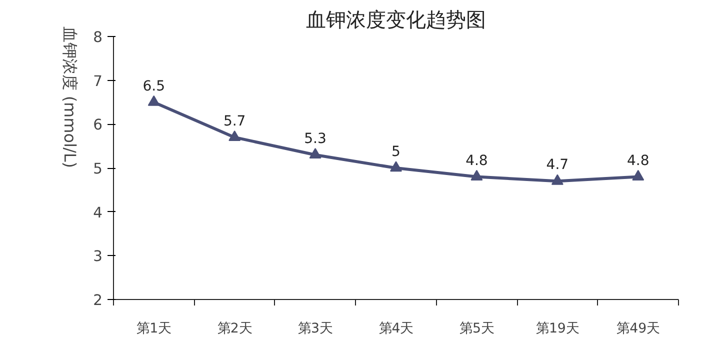 This screenshot has height=339, width=718. I want to click on x-tick-label: 第1天, so click(154, 329).